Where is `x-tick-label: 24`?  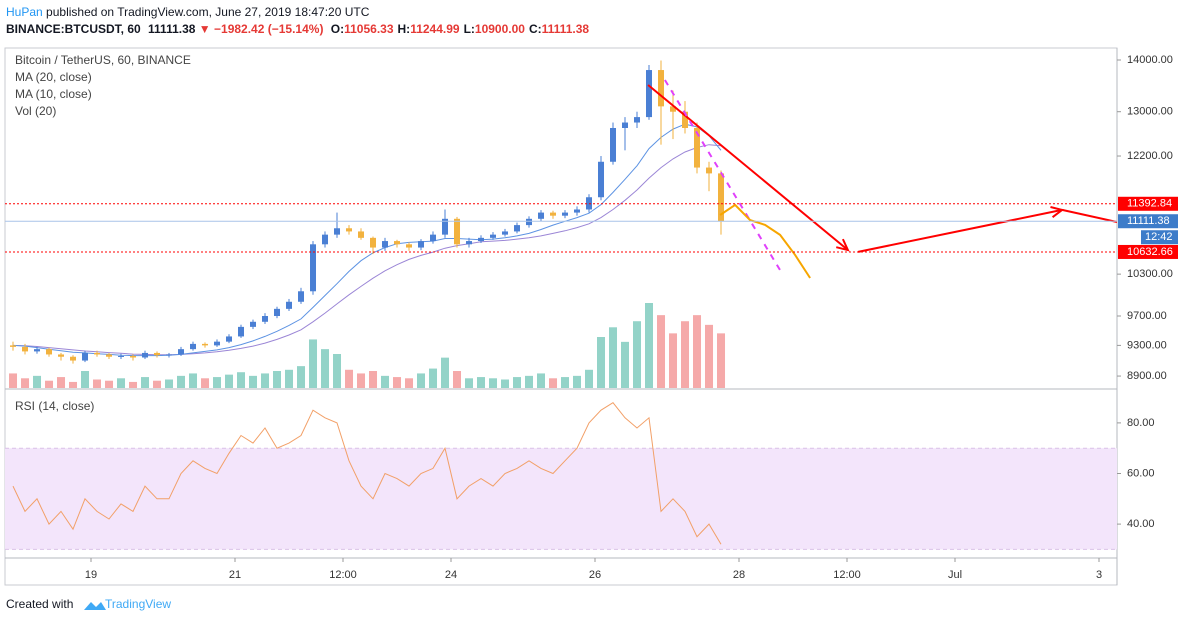 x-tick-label: 24 is located at coordinates (451, 575).